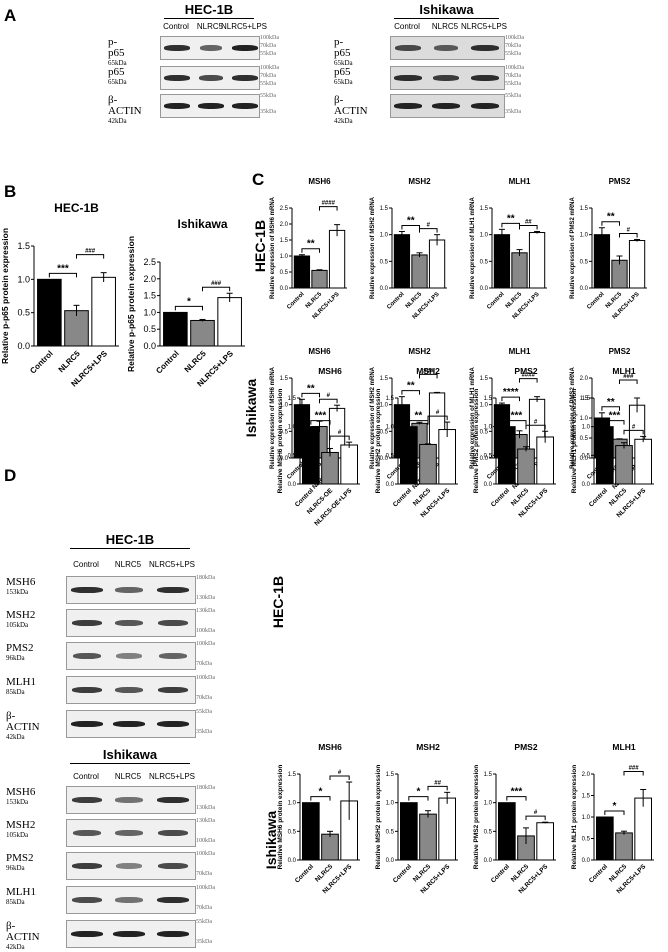  I want to click on blot-cell-line-title: HEC-1B, so click(130, 539).